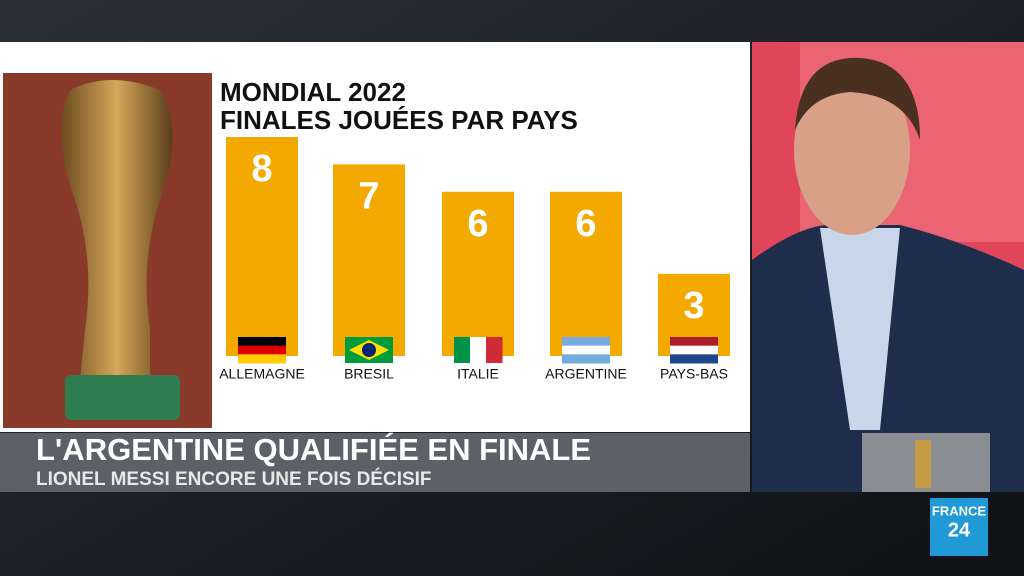 The image size is (1024, 576). Describe the element at coordinates (478, 374) in the screenshot. I see `x-tick-label: ITALIE` at that location.